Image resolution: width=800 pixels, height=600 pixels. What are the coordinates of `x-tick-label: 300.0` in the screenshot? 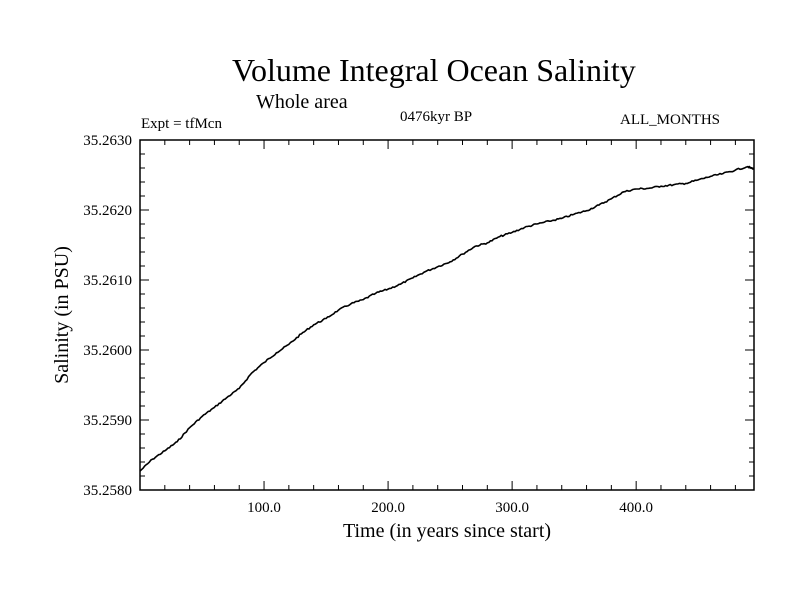 It's located at (512, 508).